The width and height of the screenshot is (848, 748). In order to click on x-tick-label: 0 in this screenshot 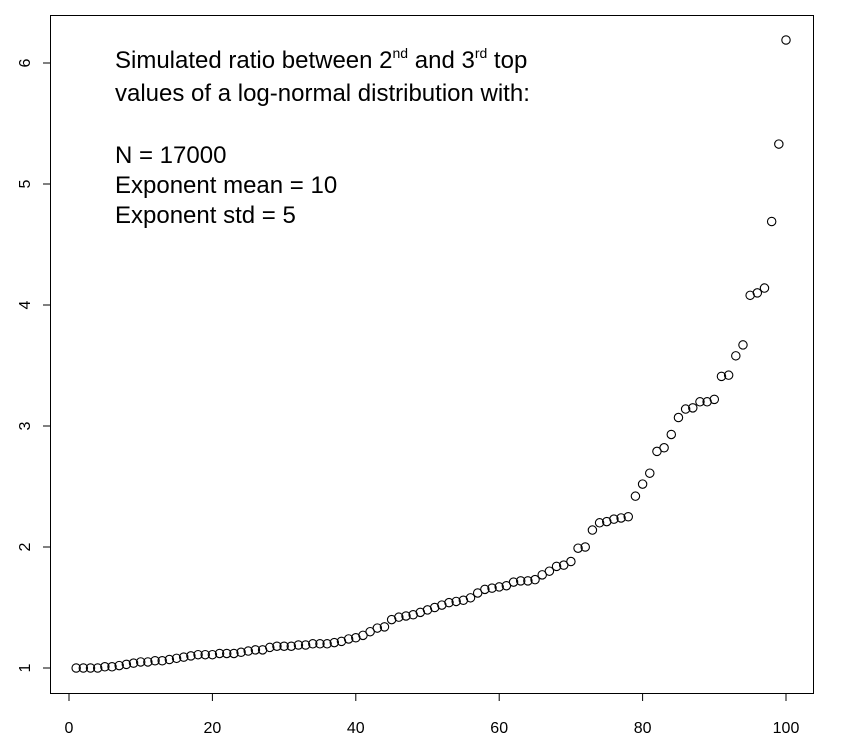, I will do `click(69, 728)`.